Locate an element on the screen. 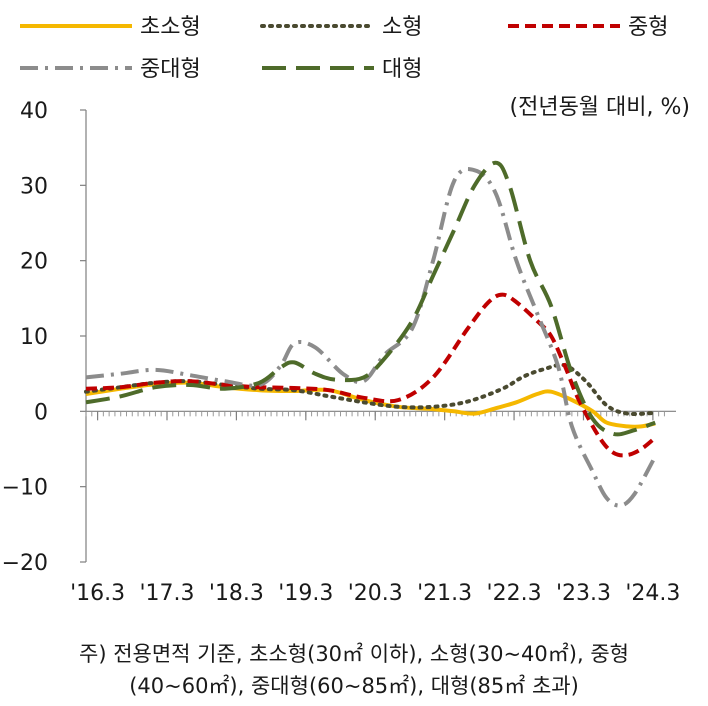  y-tick-label: 20 is located at coordinates (34, 262).